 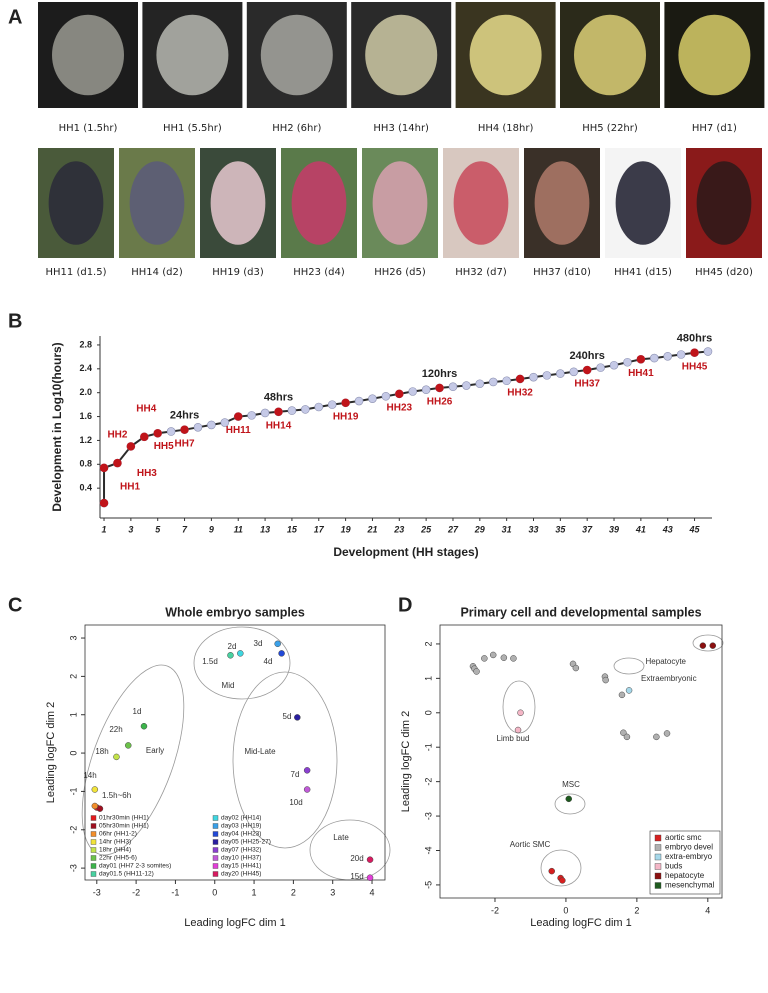 I want to click on legend-label: day15 (HH41), so click(x=241, y=866).